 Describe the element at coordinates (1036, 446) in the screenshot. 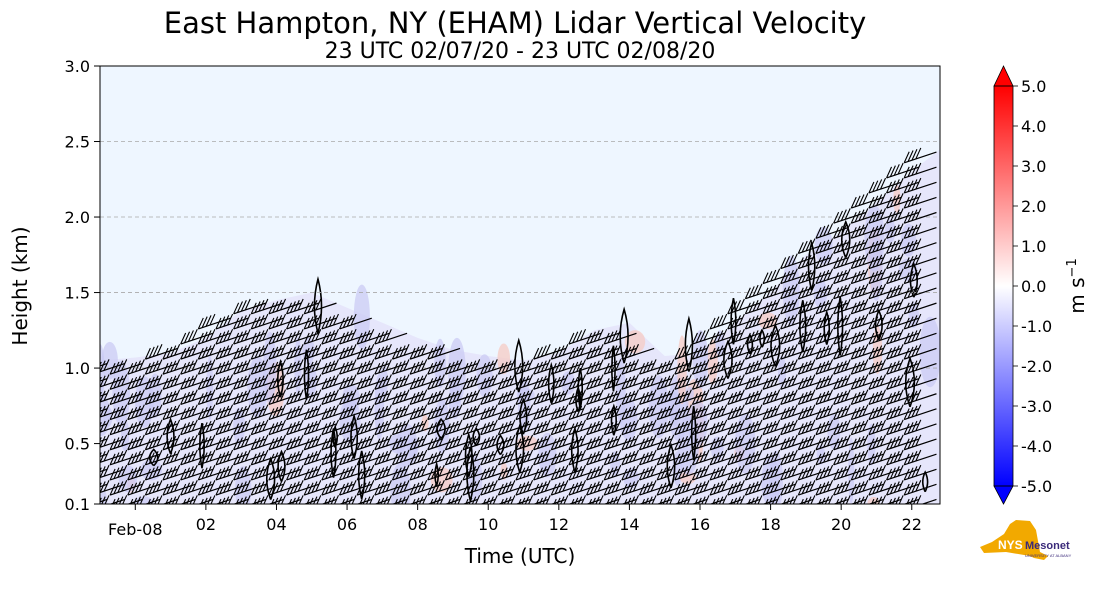

I see `colorbar-tick-label: -4.0` at that location.